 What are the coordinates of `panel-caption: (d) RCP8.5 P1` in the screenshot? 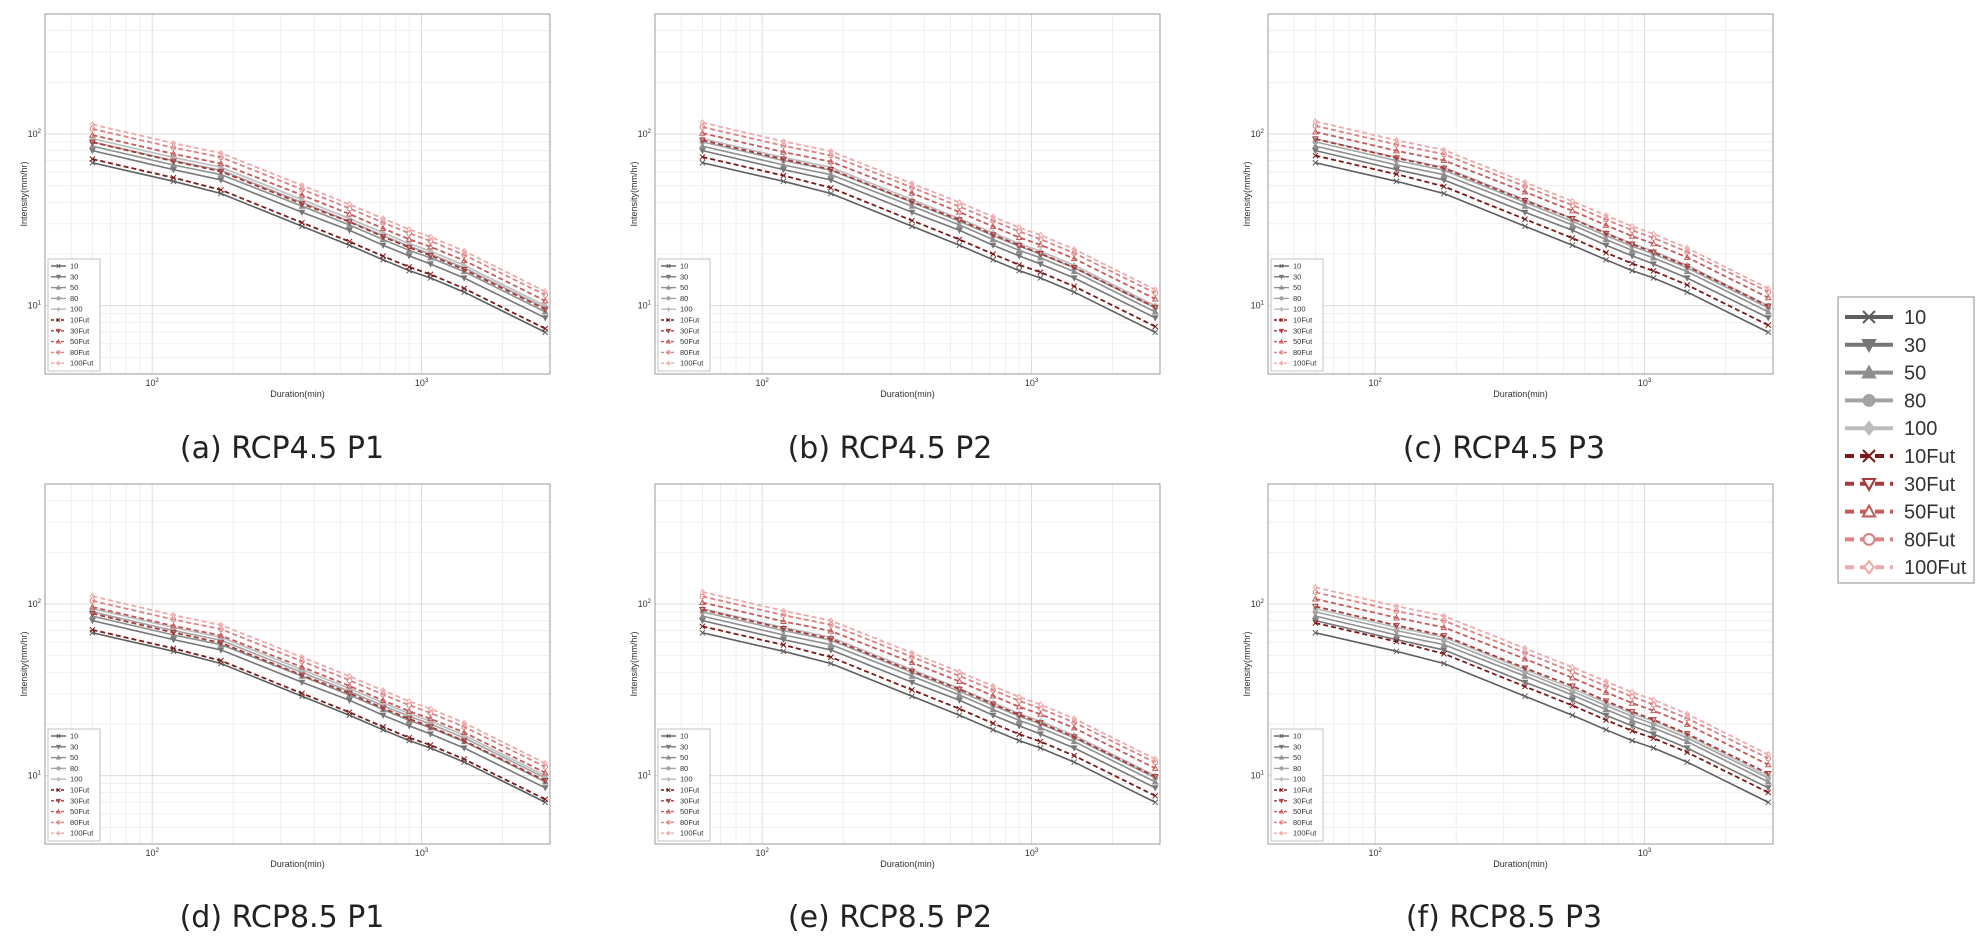 It's located at (282, 917).